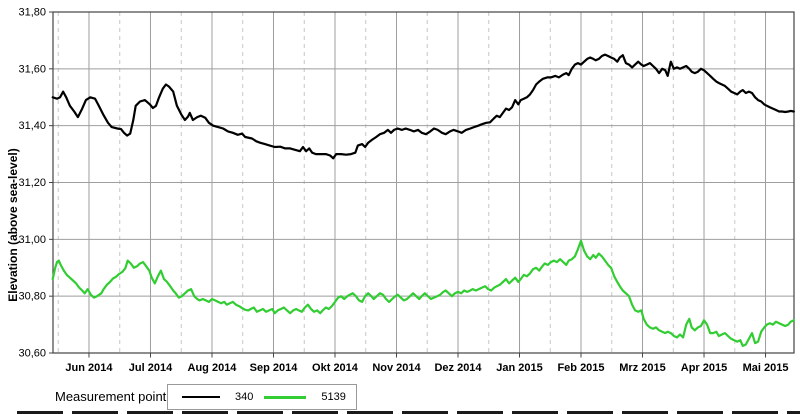 Image resolution: width=800 pixels, height=414 pixels. I want to click on svg-text: 31,40, so click(32, 126).